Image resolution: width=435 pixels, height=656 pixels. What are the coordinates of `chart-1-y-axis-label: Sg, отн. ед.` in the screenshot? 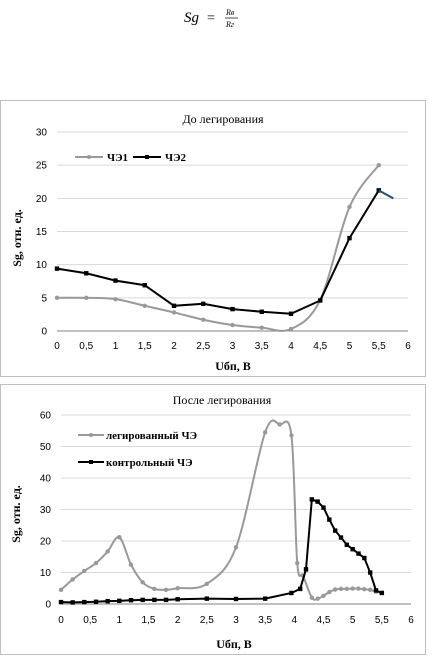 It's located at (17, 238).